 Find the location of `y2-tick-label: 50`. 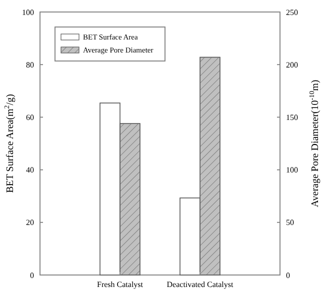

y2-tick-label: 50 is located at coordinates (290, 223).